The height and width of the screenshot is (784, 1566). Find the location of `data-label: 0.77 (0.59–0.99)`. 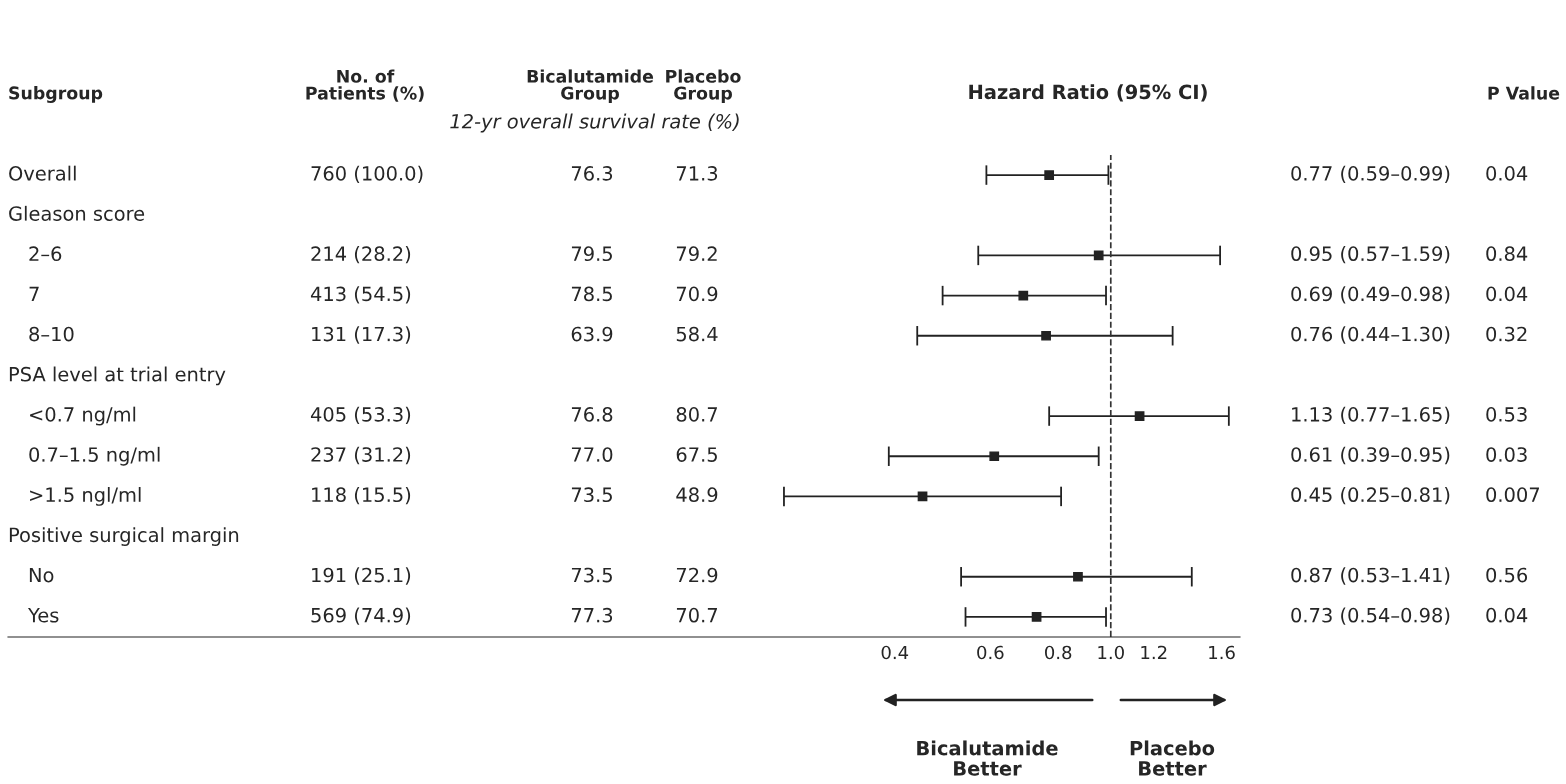

data-label: 0.77 (0.59–0.99) is located at coordinates (1370, 174).